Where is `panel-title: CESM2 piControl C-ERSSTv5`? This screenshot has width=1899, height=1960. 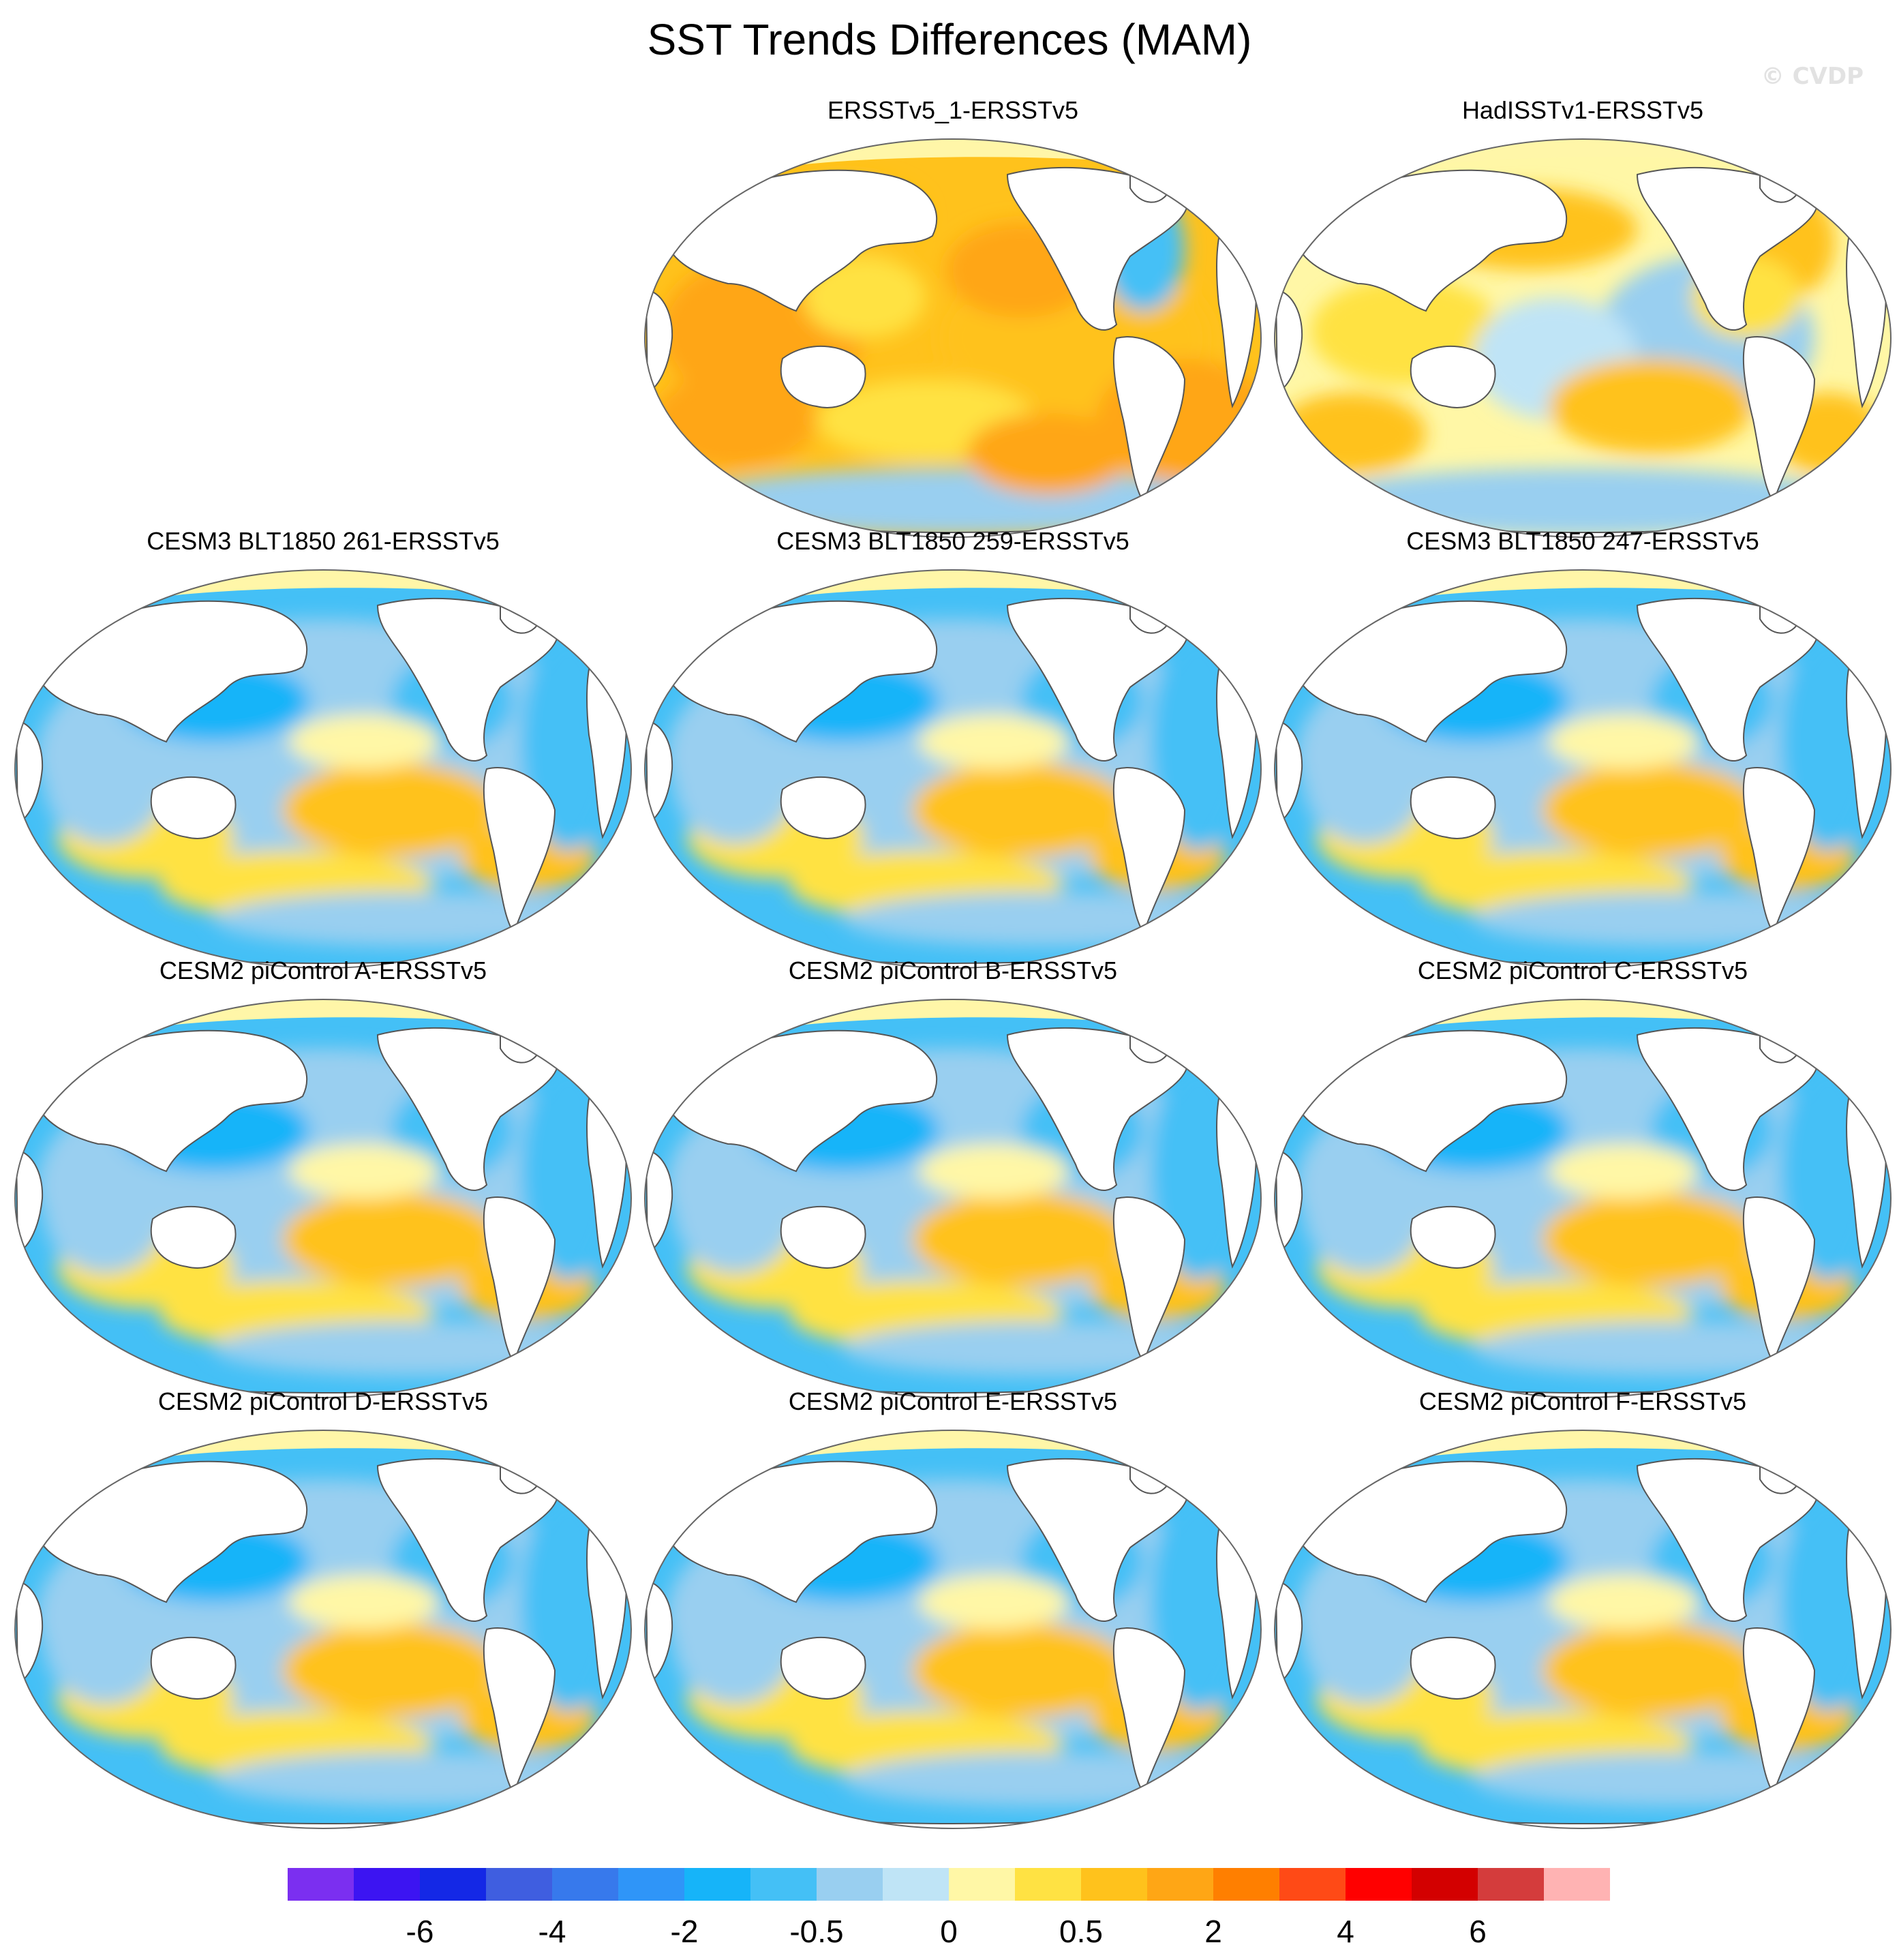 panel-title: CESM2 piControl C-ERSSTv5 is located at coordinates (1582, 970).